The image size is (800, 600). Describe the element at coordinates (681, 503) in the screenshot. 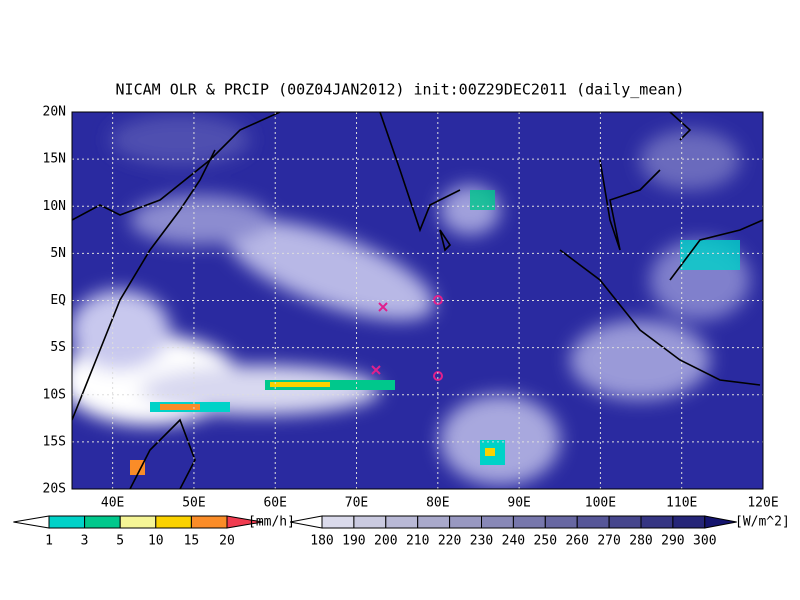

I see `lon-label: 110E` at that location.